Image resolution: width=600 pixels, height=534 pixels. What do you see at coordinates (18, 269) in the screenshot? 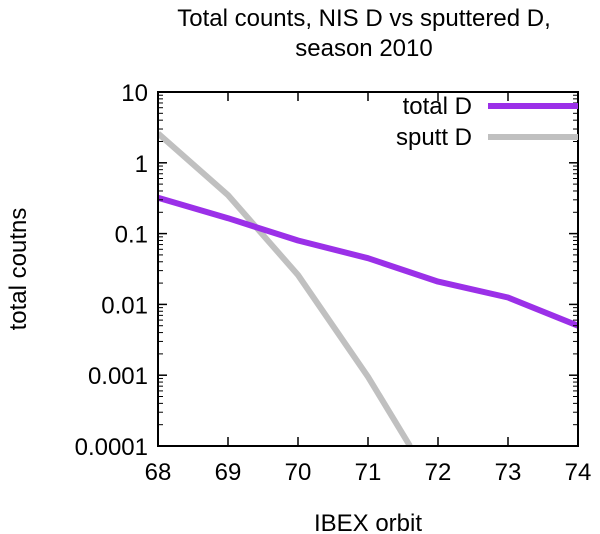
I see `y-axis-label: total coutns` at bounding box center [18, 269].